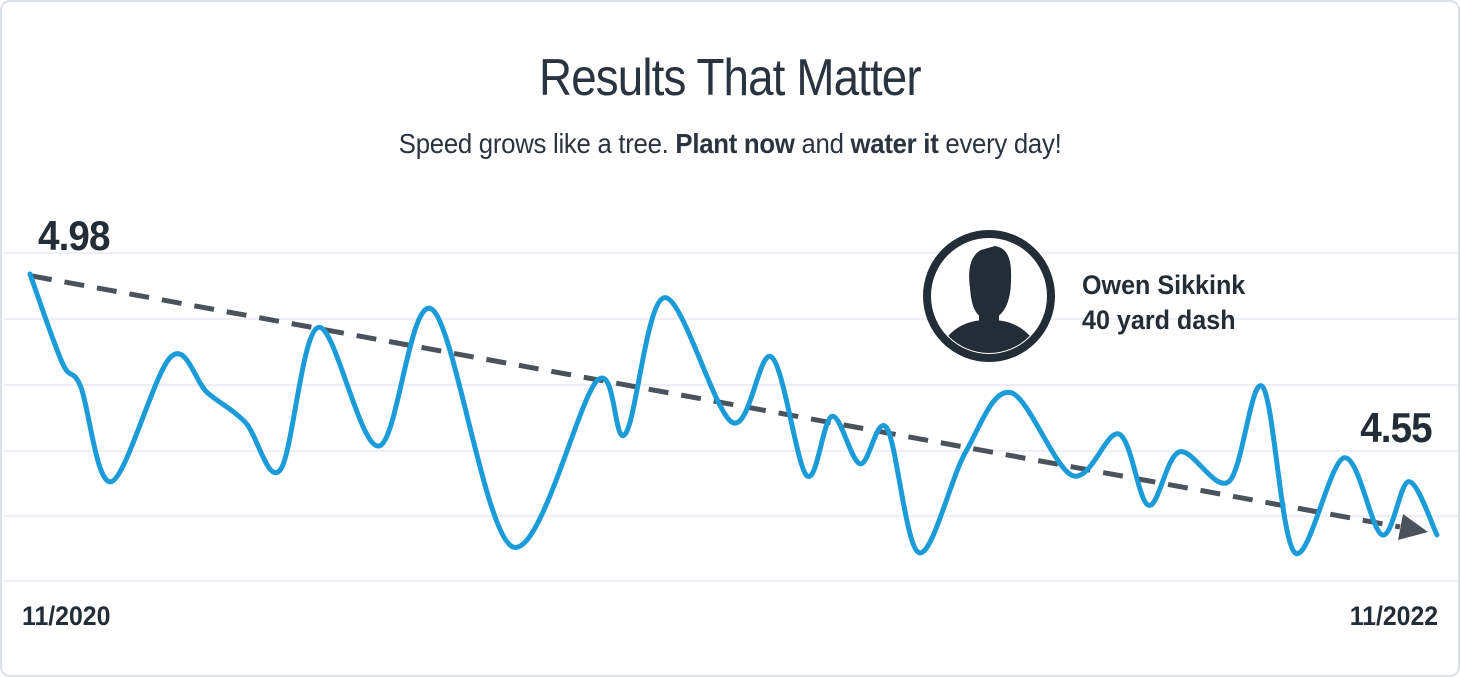 The image size is (1460, 677). Describe the element at coordinates (989, 296) in the screenshot. I see `athlete-avatar` at that location.